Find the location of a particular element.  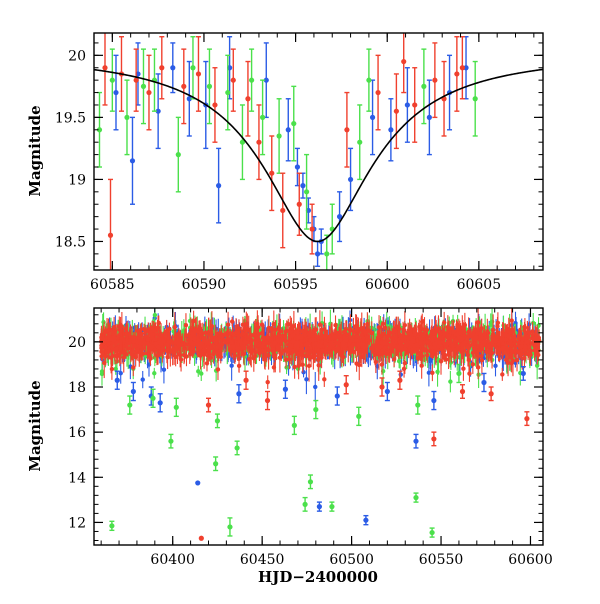

top-y-axis-label: Magnitude is located at coordinates (35, 150).